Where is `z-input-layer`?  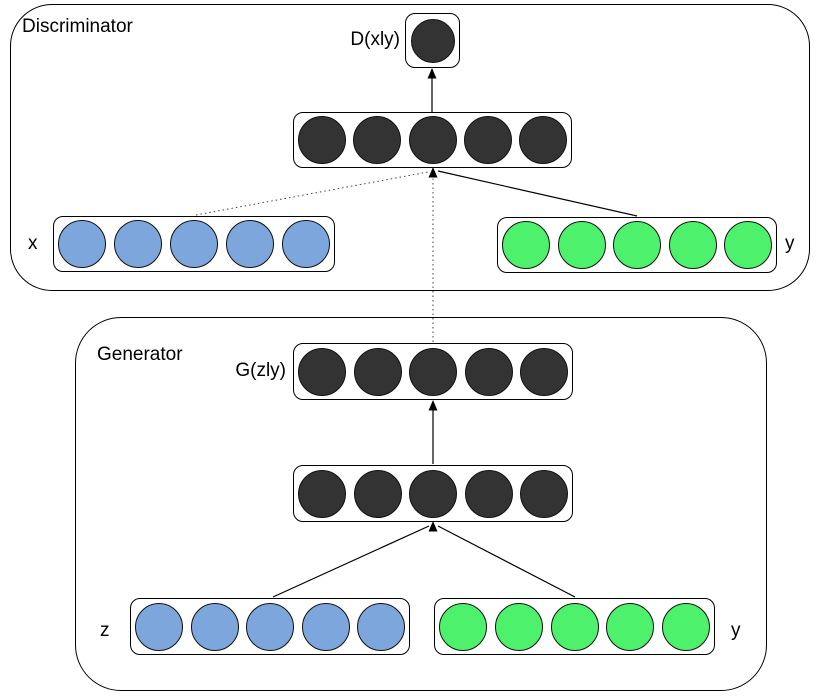 z-input-layer is located at coordinates (270, 626).